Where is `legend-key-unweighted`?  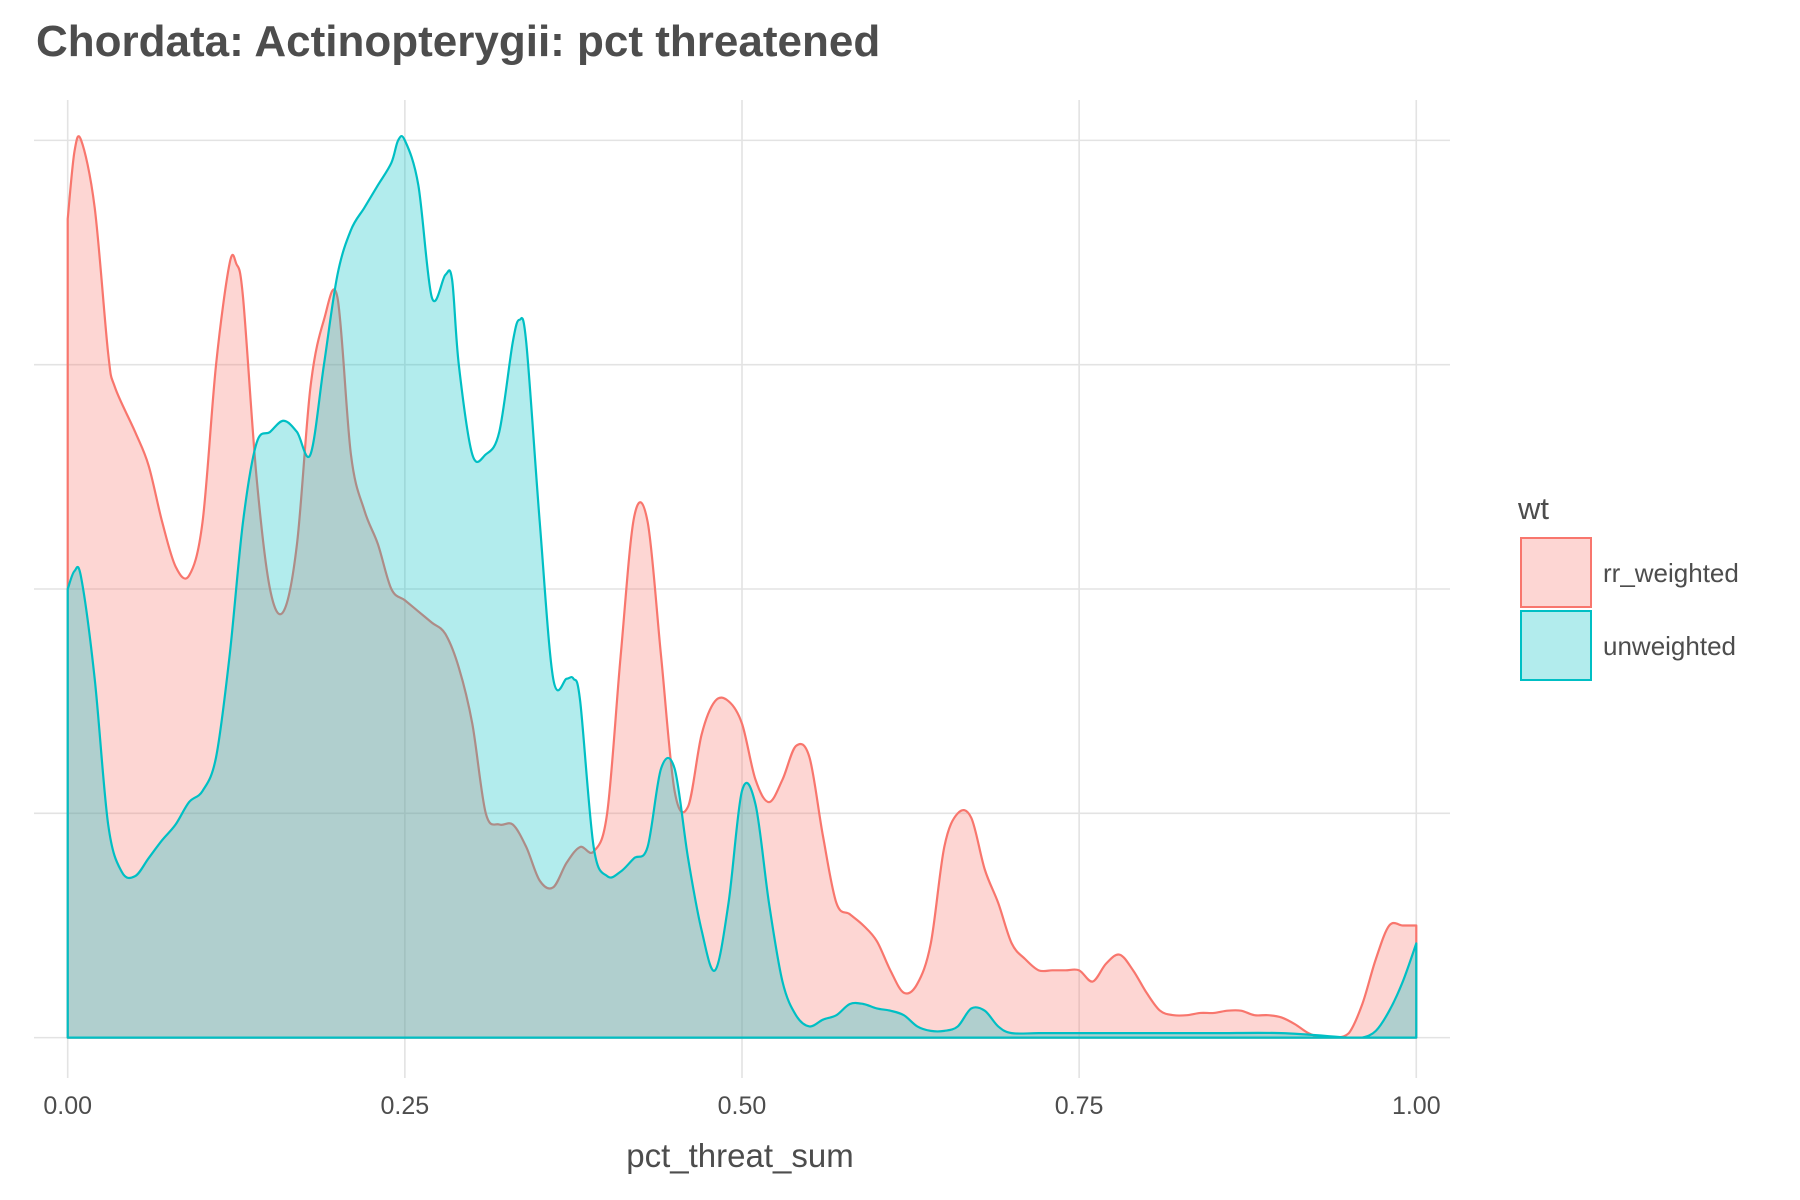 legend-key-unweighted is located at coordinates (1556, 645).